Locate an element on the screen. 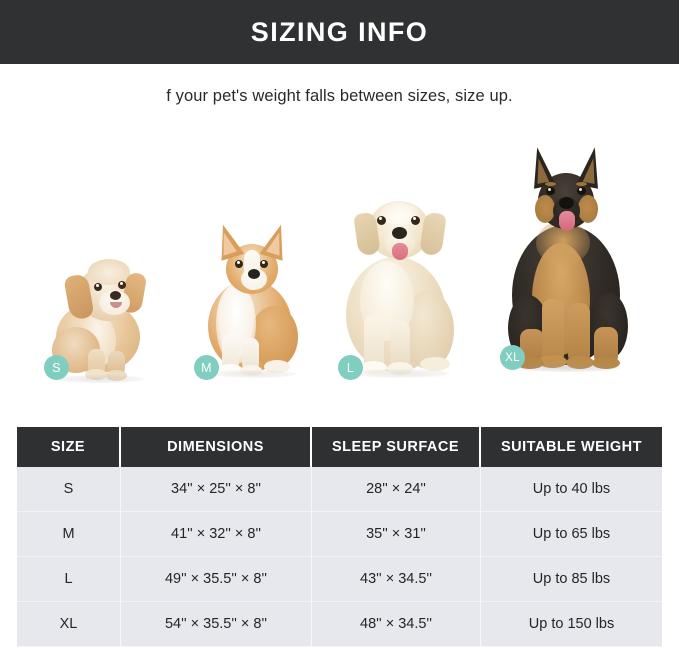  pembroke-welsh-corgi-illustration: M is located at coordinates (248, 301).